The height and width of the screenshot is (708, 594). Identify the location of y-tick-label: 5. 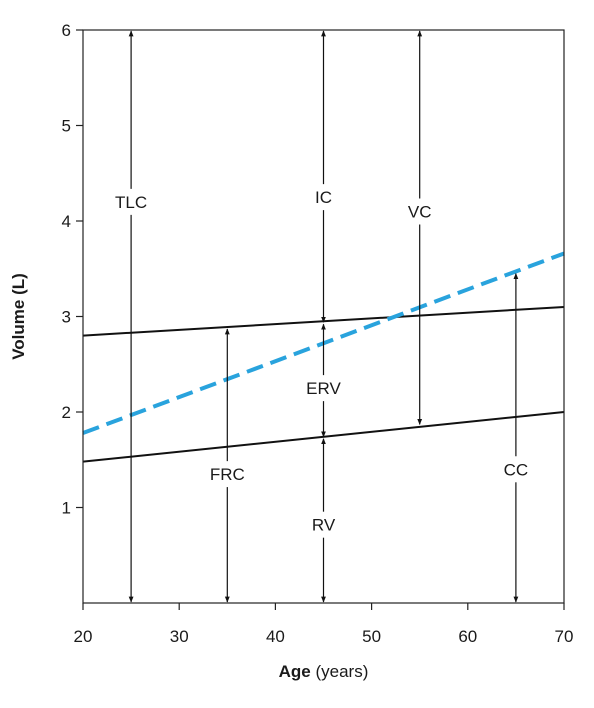
(66, 126).